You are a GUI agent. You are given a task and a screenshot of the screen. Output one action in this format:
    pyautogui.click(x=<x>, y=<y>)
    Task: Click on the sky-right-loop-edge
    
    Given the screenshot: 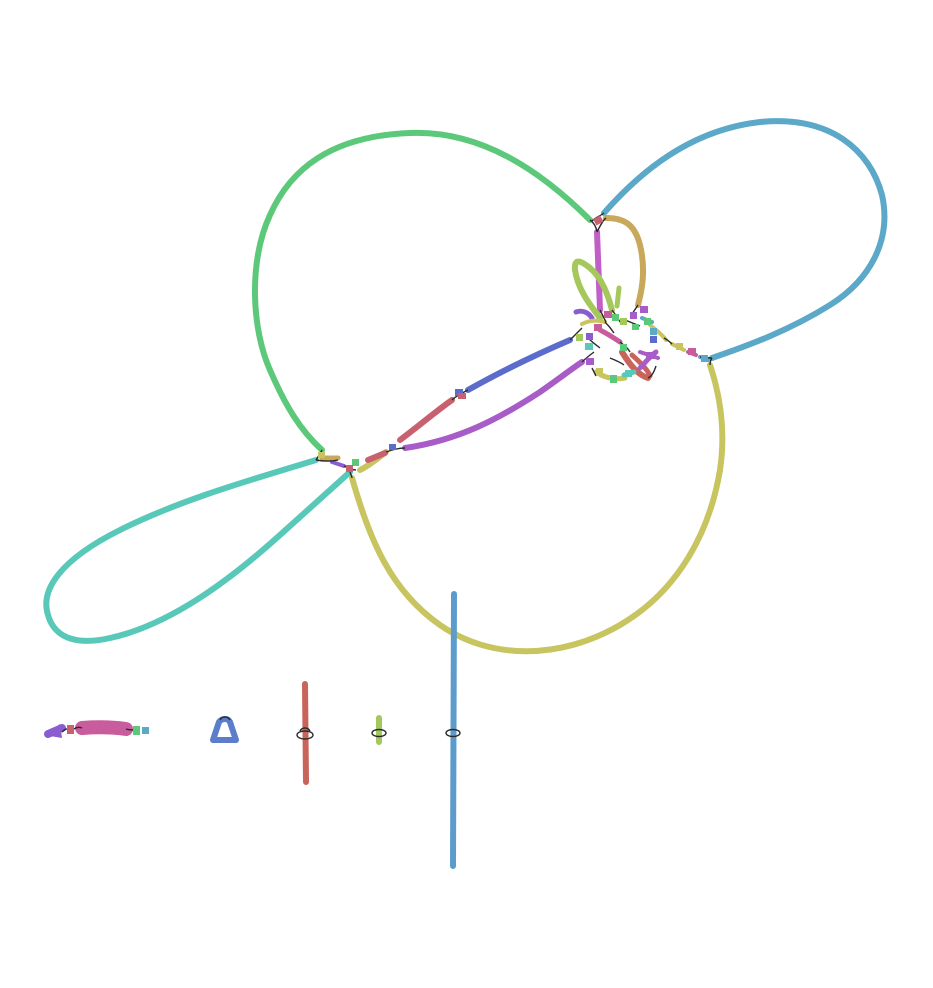 What is the action you would take?
    pyautogui.click(x=744, y=239)
    